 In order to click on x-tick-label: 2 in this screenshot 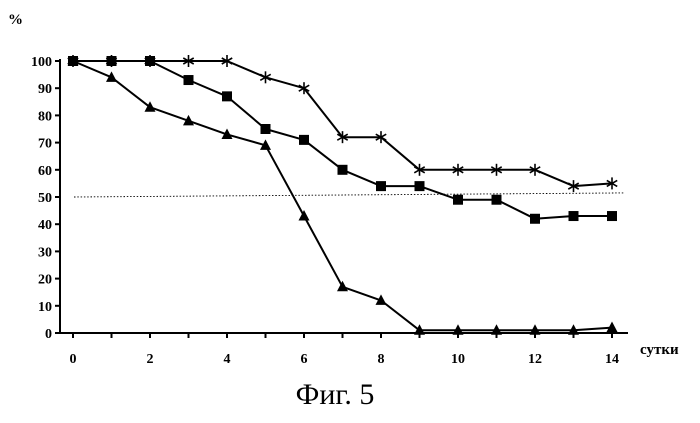, I will do `click(150, 359)`.